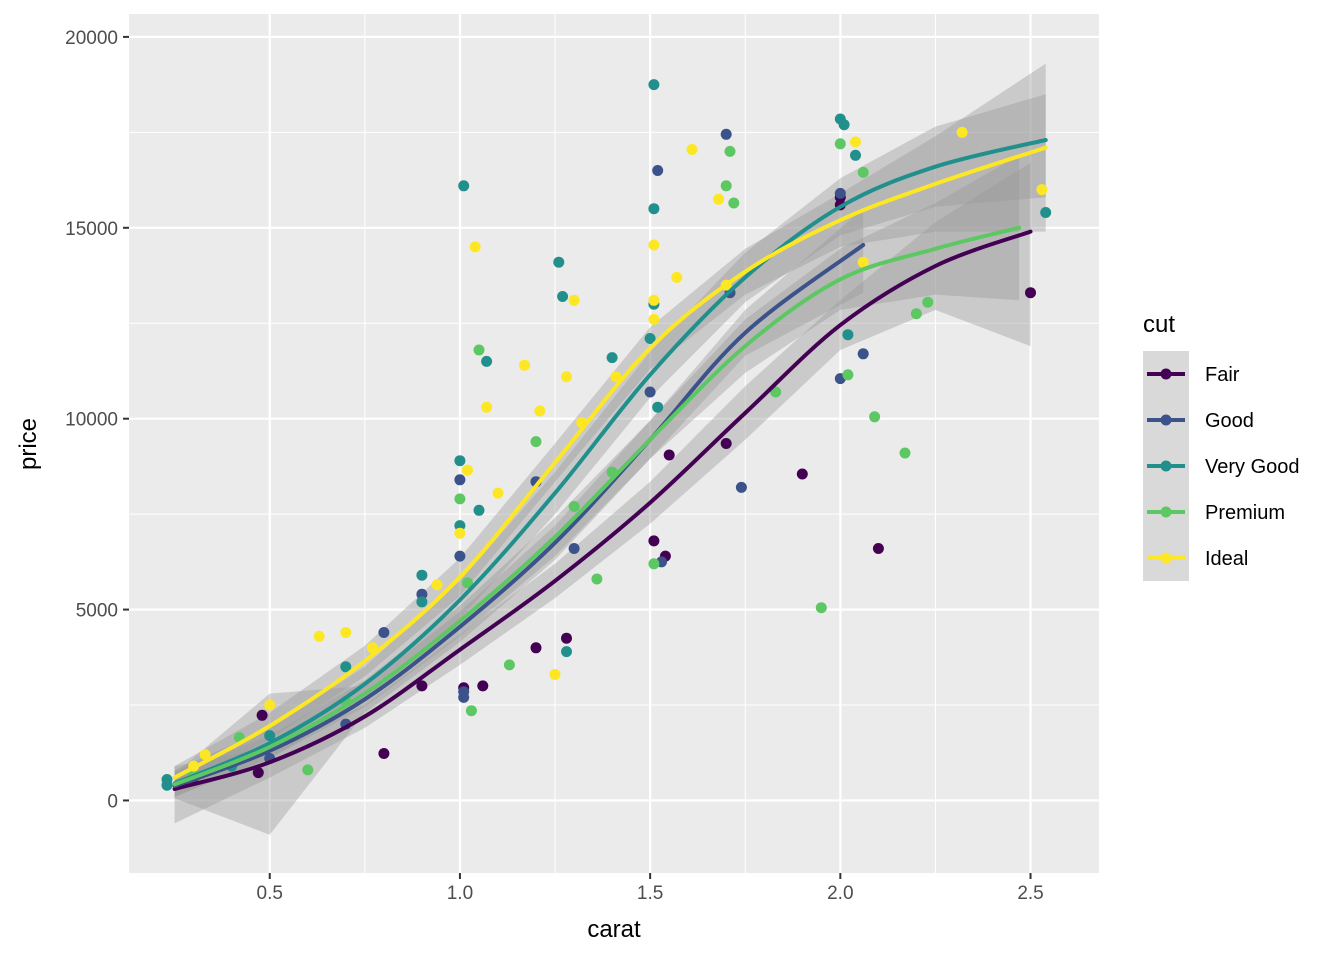 The height and width of the screenshot is (960, 1344). Describe the element at coordinates (1226, 559) in the screenshot. I see `legend-label: Ideal` at that location.